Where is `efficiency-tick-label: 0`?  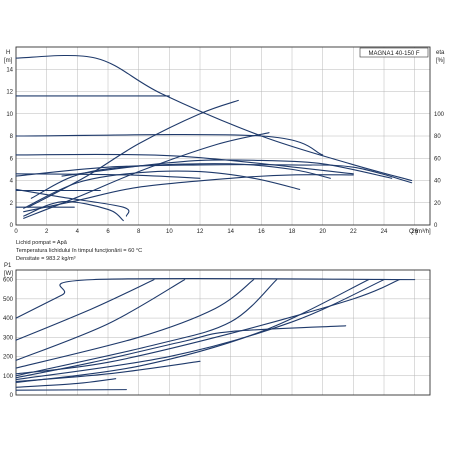 efficiency-tick-label: 0 is located at coordinates (436, 226).